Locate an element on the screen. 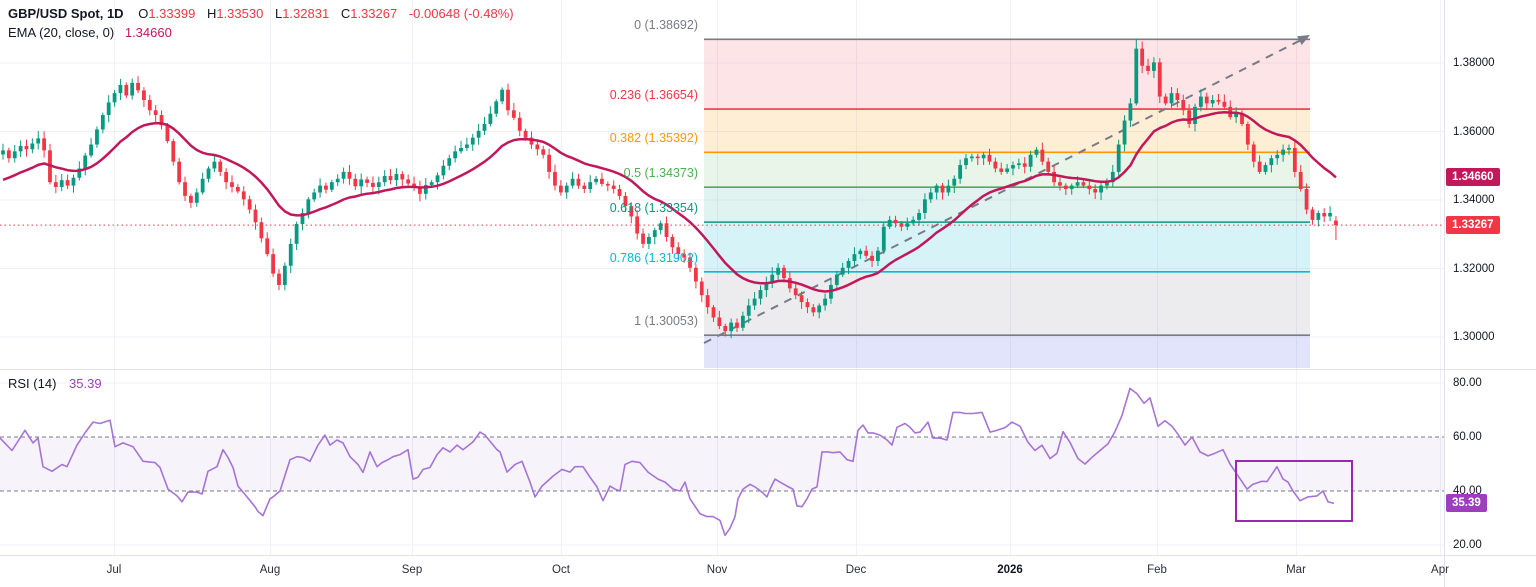 The height and width of the screenshot is (587, 1536). time-label-2026: 2026 is located at coordinates (1010, 570).